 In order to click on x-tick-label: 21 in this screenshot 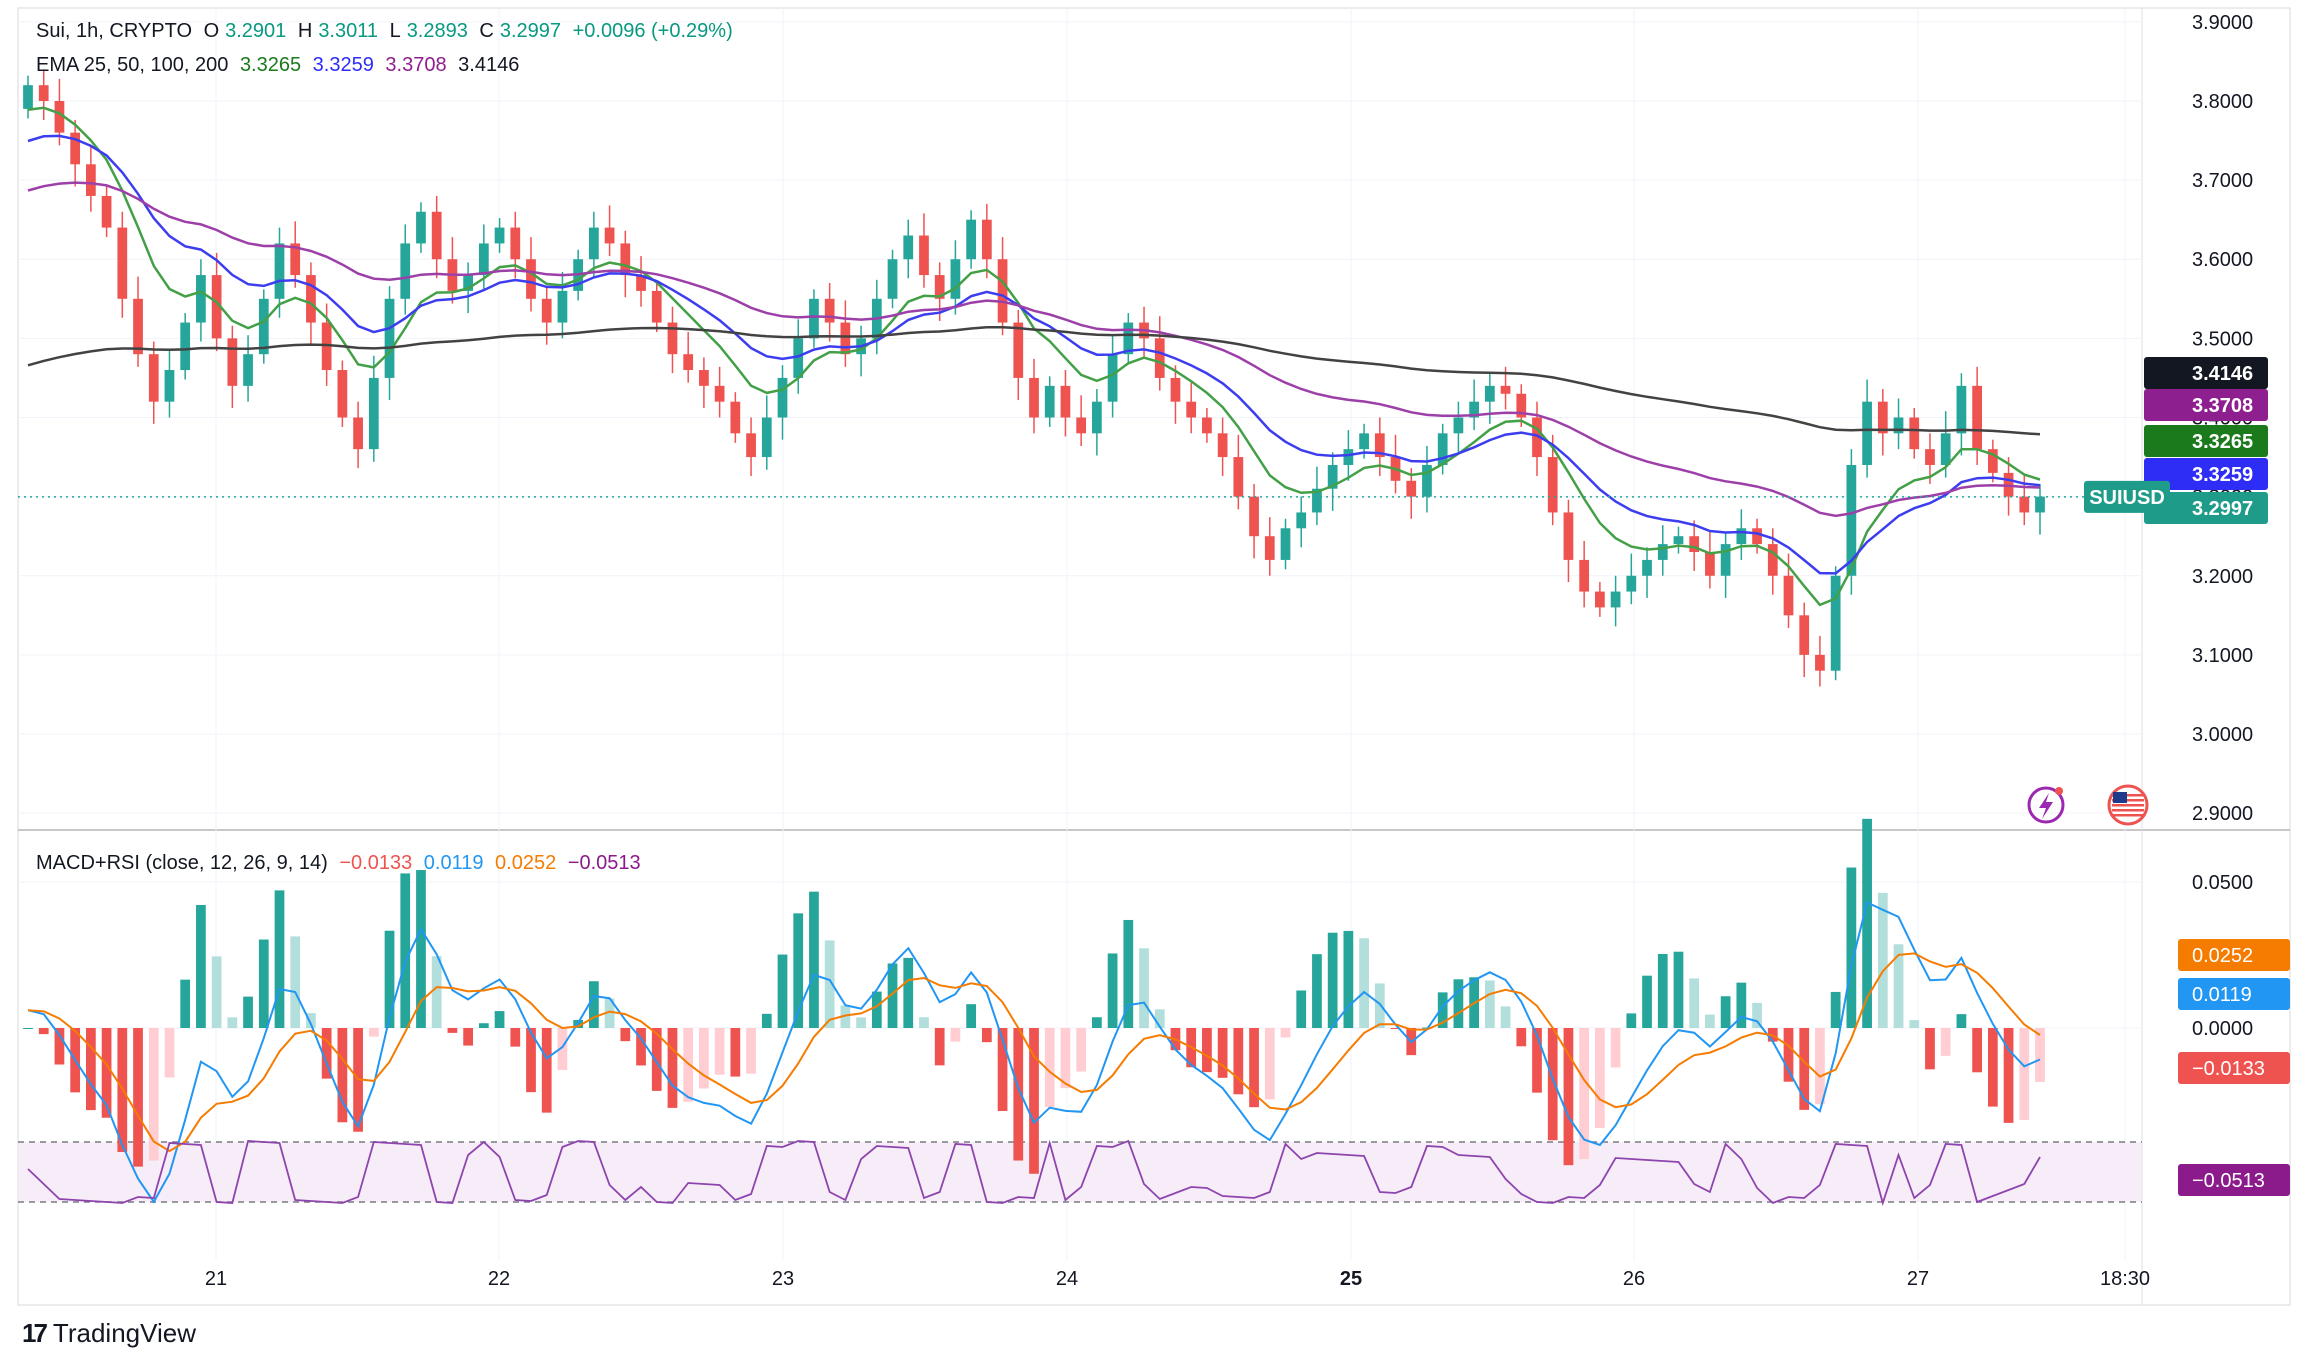, I will do `click(216, 1279)`.